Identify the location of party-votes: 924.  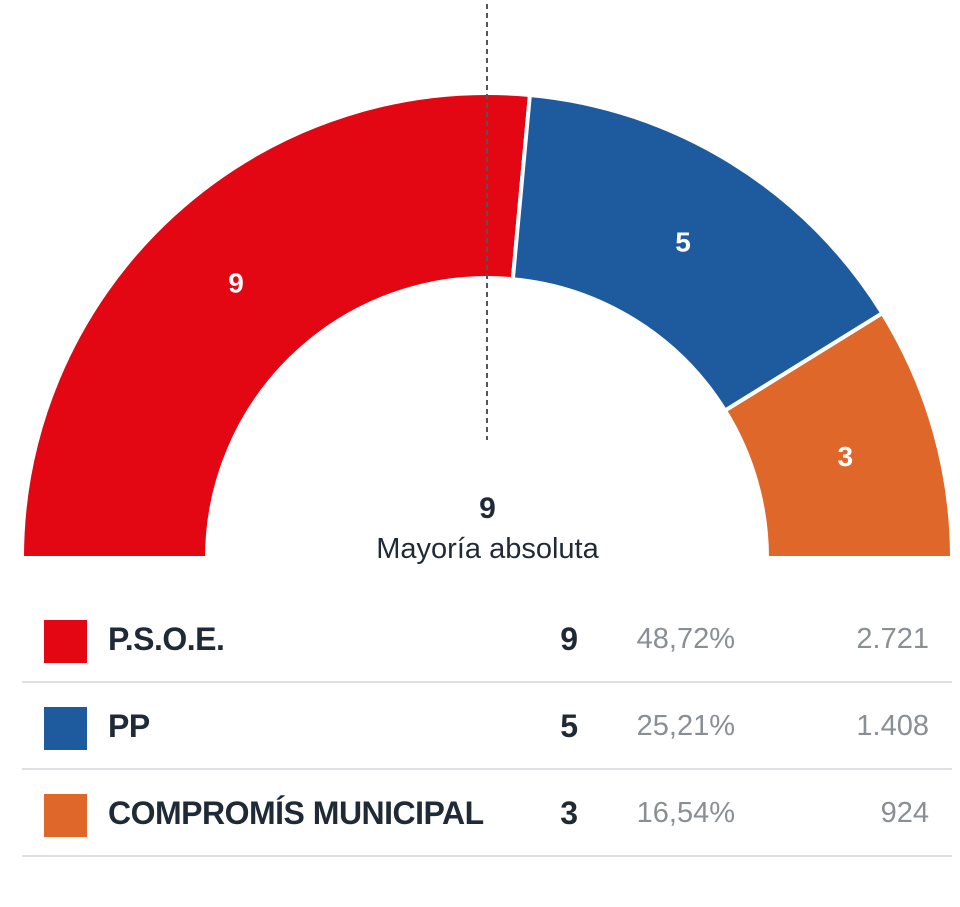
(904, 813).